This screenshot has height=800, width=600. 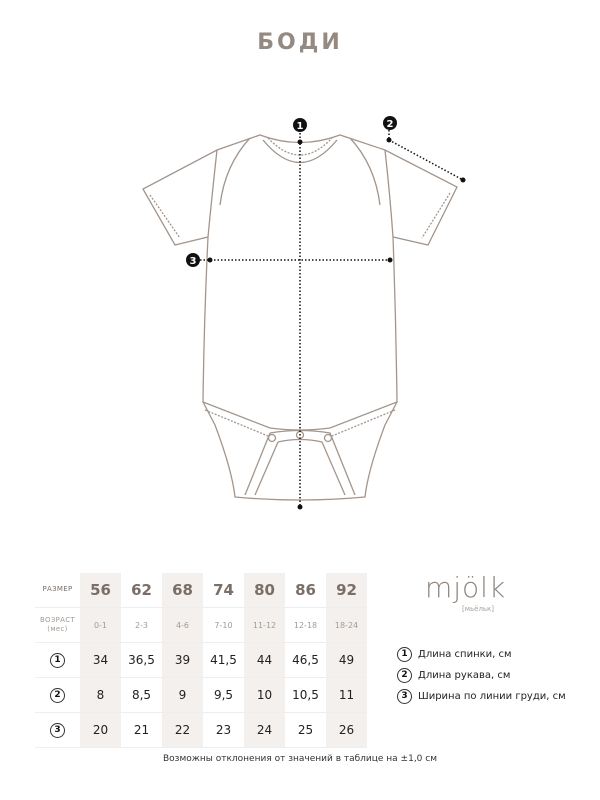 I want to click on value-cell: 10, so click(x=264, y=695).